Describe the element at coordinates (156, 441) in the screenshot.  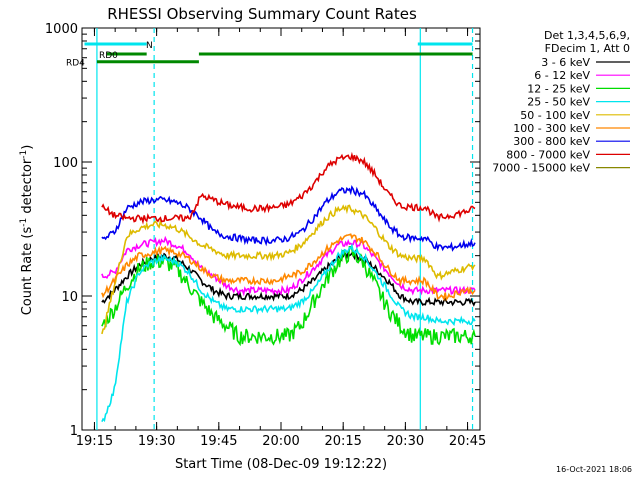
I see `x-tick-label: 19:30` at that location.